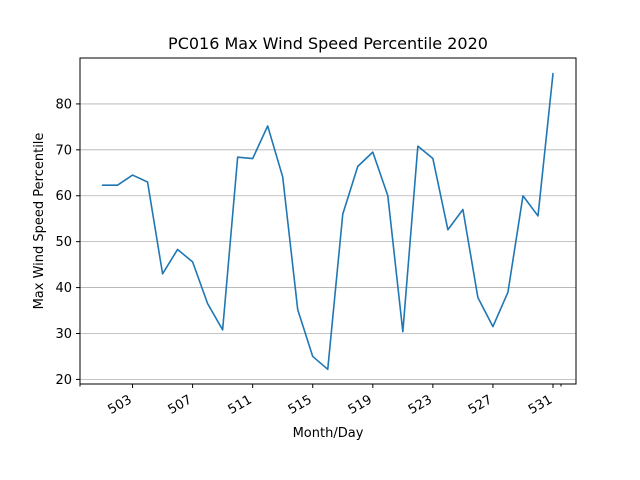  I want to click on y-tick-label-80: 80, so click(63, 104).